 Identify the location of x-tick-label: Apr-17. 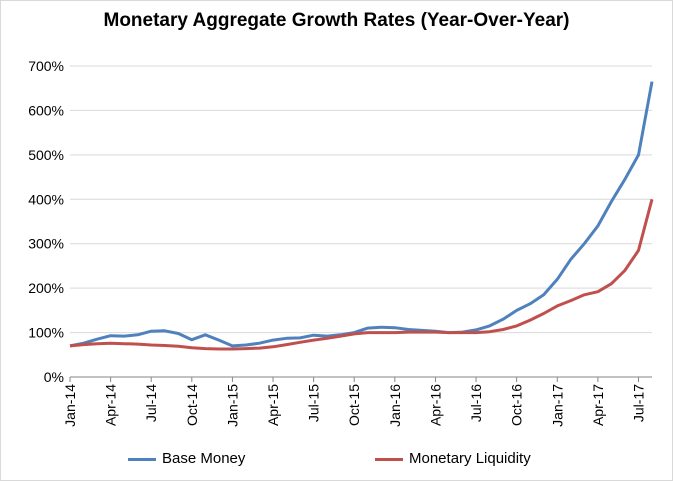
(598, 405).